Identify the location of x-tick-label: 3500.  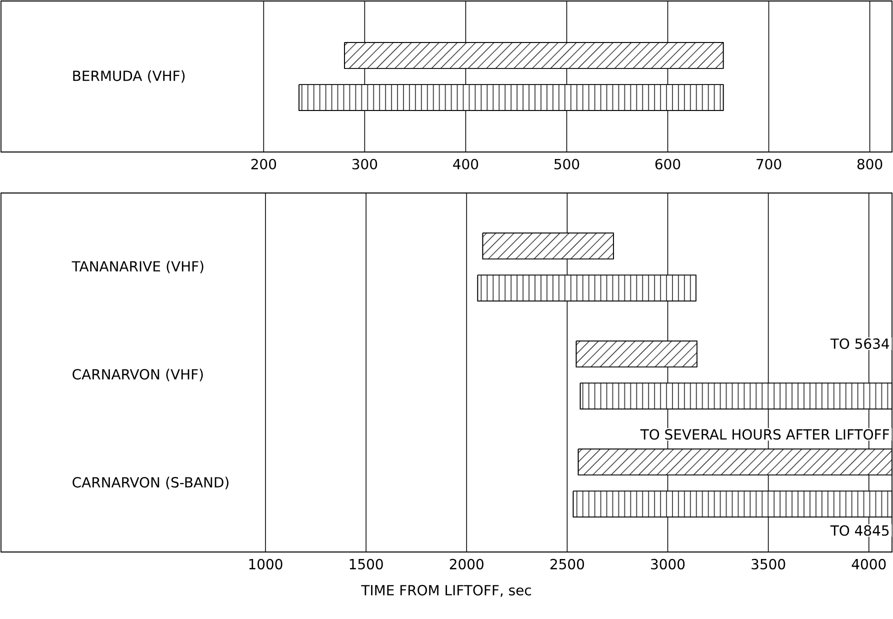
(769, 564).